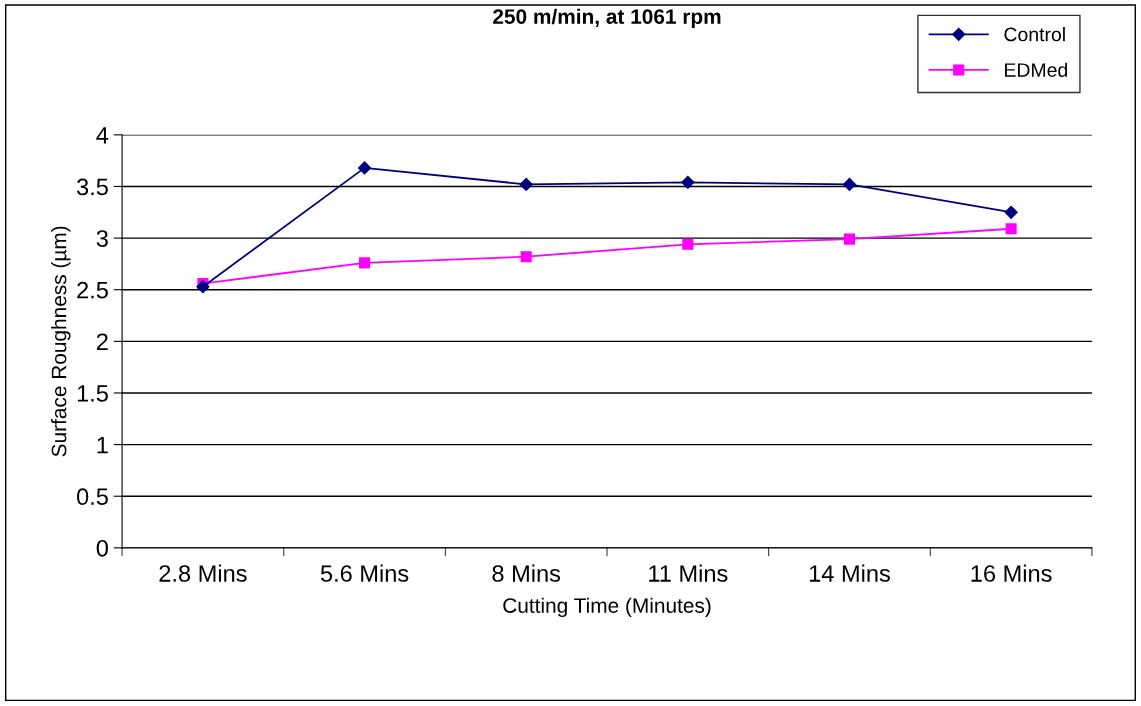 The image size is (1141, 706). I want to click on y-tick-label: 0.5, so click(92, 497).